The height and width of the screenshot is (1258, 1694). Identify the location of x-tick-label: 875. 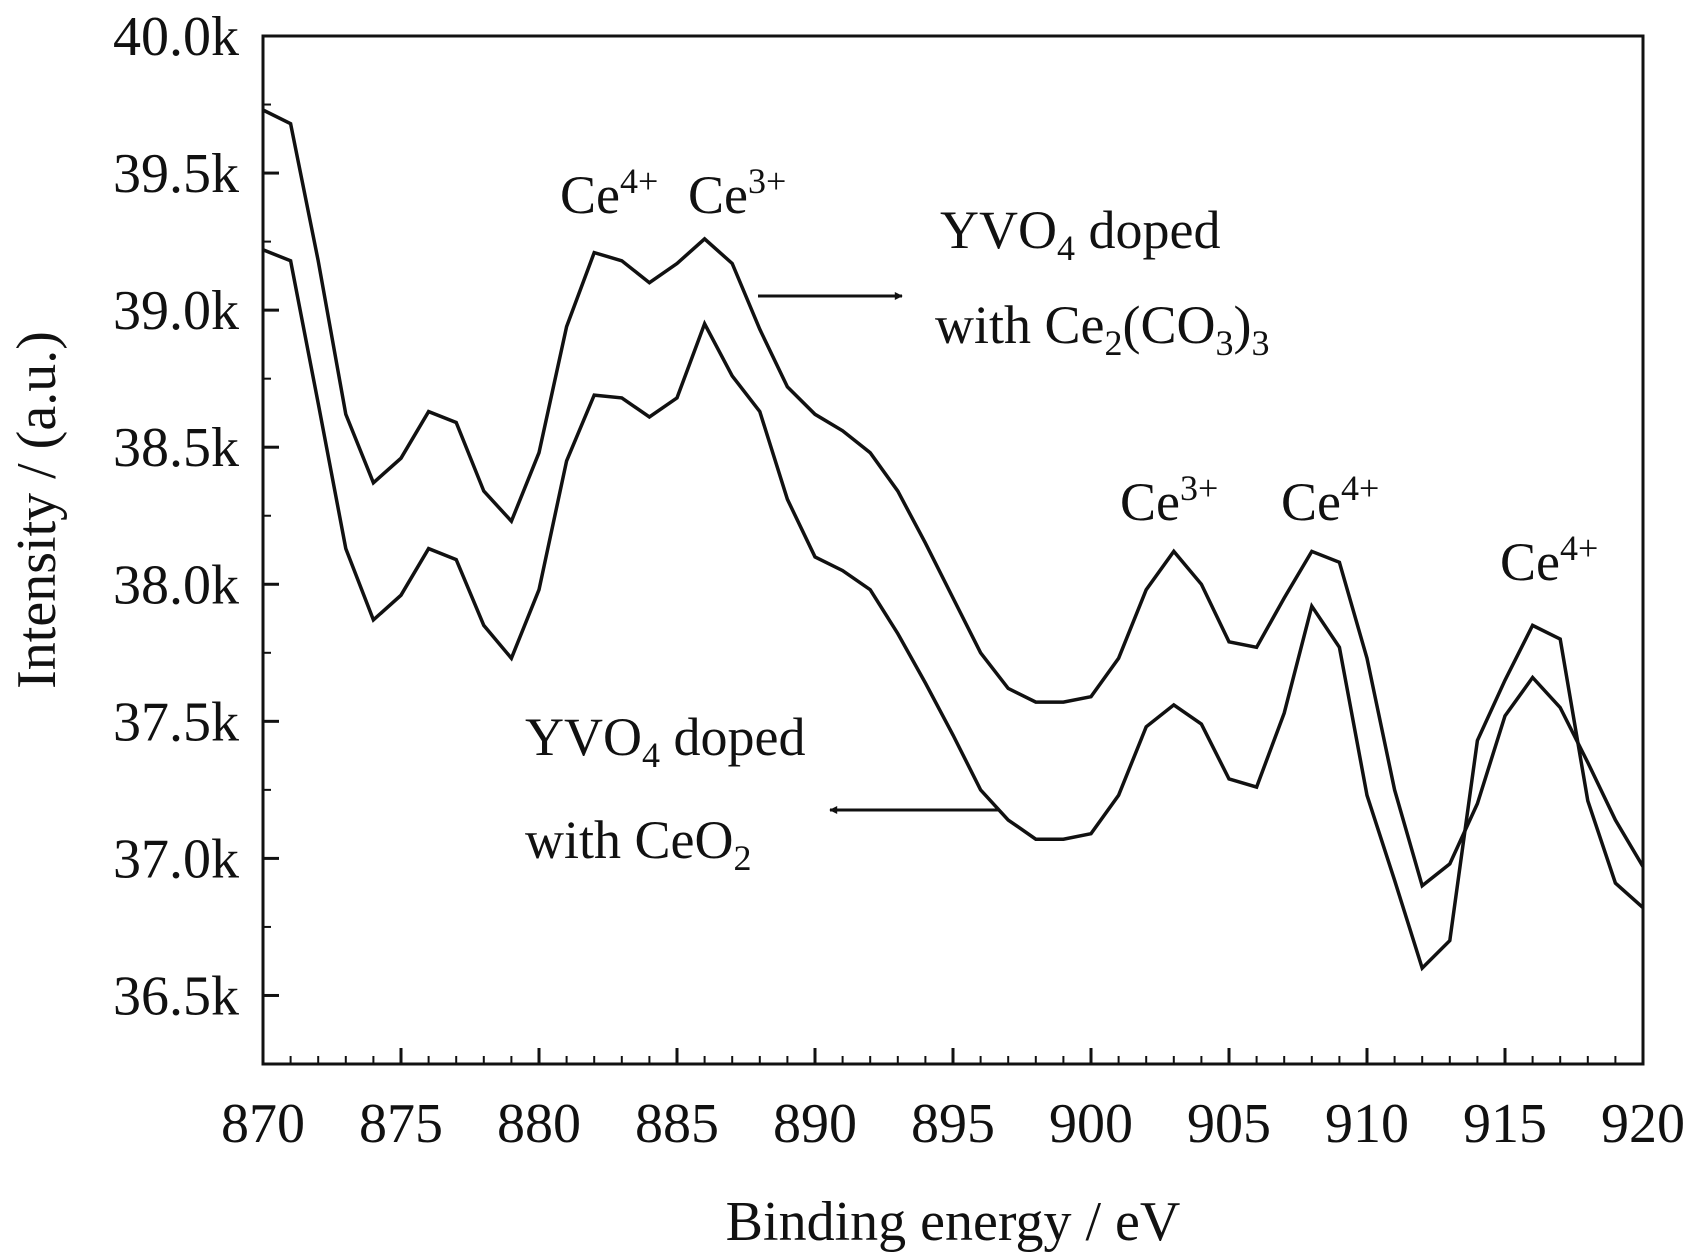
(401, 1124).